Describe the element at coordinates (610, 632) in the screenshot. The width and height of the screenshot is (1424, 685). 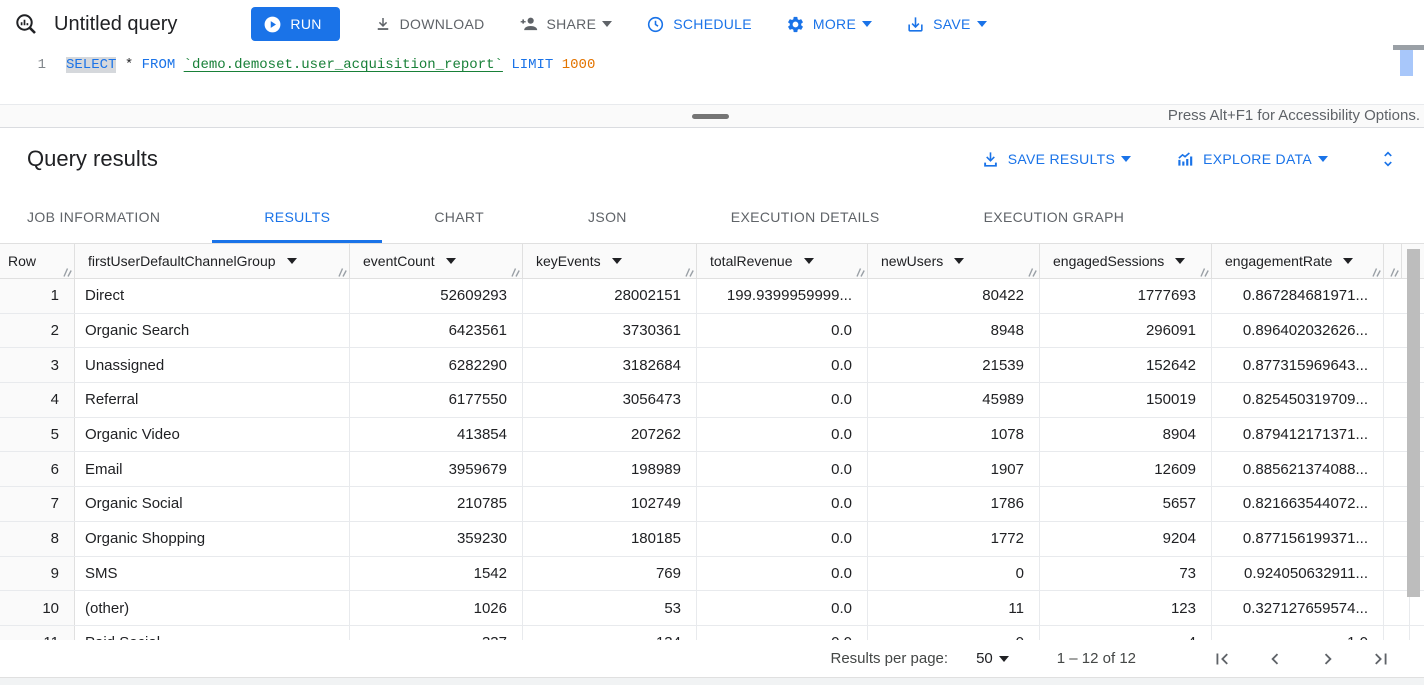
I see `table-cell: 134` at that location.